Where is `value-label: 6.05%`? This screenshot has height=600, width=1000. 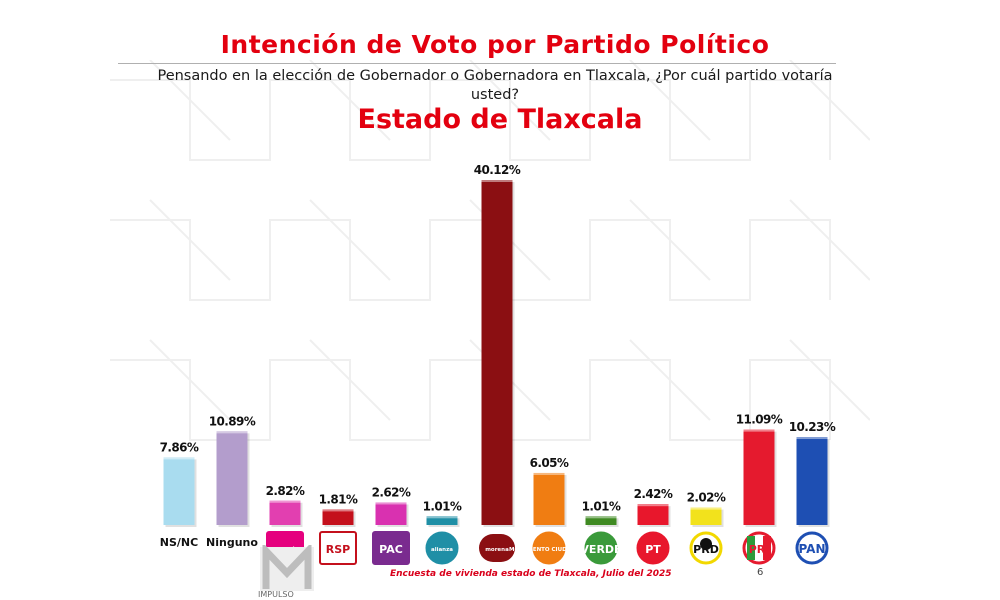
value-label: 6.05% is located at coordinates (549, 463).